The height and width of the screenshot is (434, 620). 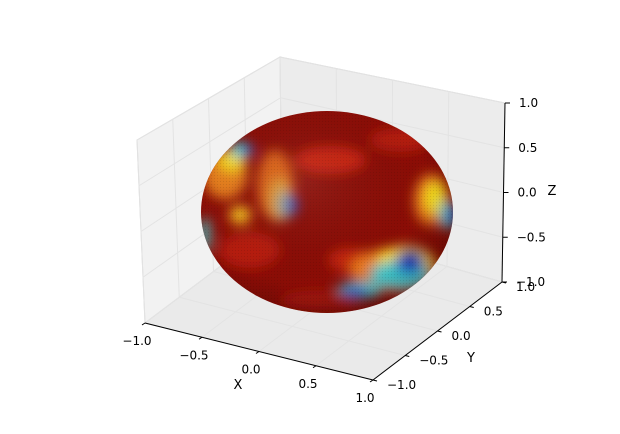 I want to click on z-tick-label: 0.5, so click(x=527, y=148).